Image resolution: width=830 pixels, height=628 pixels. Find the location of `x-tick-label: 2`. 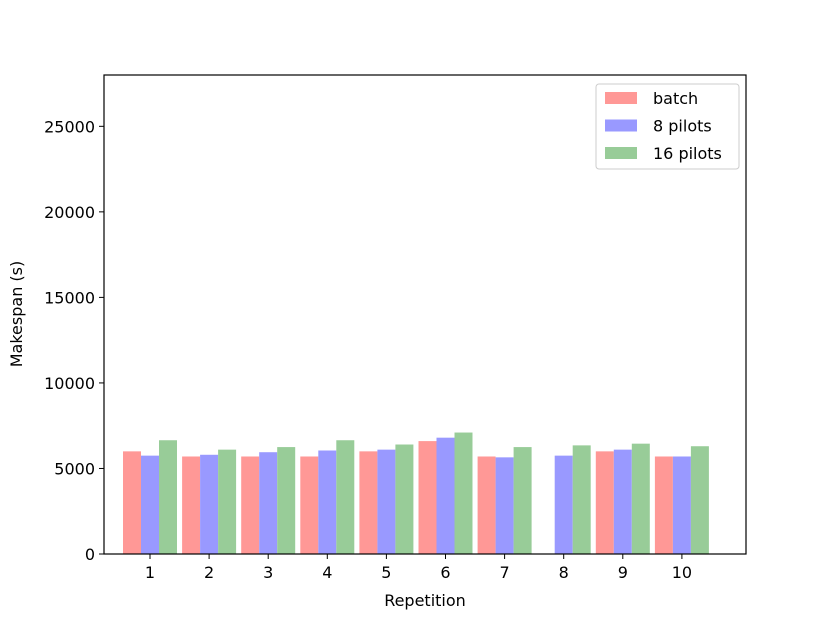

x-tick-label: 2 is located at coordinates (209, 572).